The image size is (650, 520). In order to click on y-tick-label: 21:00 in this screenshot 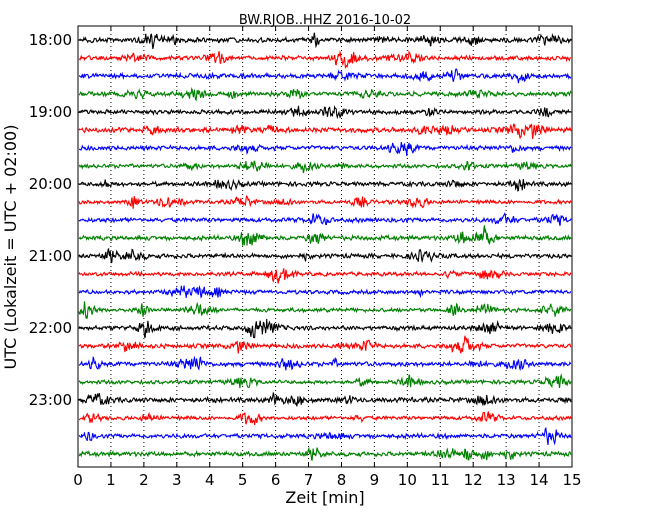, I will do `click(50, 256)`.